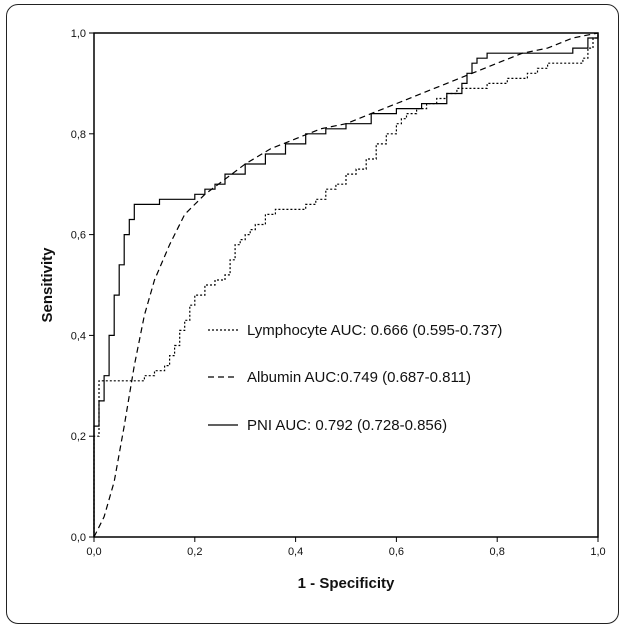  What do you see at coordinates (78, 236) in the screenshot?
I see `y-tick-label: 0,6` at bounding box center [78, 236].